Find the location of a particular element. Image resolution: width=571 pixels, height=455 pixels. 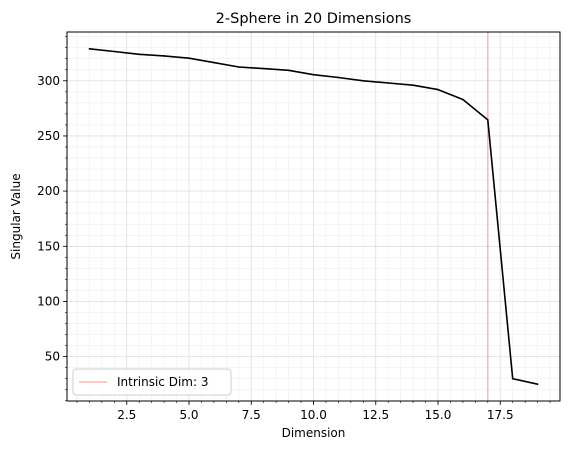

y-axis-title: Singular Value is located at coordinates (16, 216).